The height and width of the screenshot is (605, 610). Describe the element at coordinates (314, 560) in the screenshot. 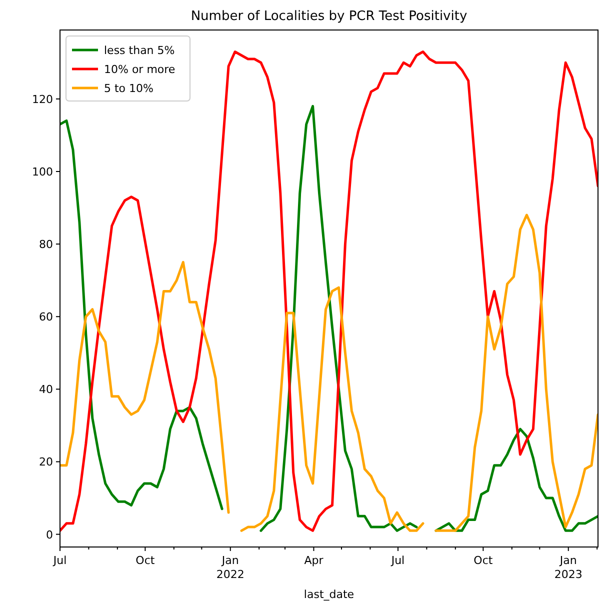

I see `x-tick-label: Apr` at that location.